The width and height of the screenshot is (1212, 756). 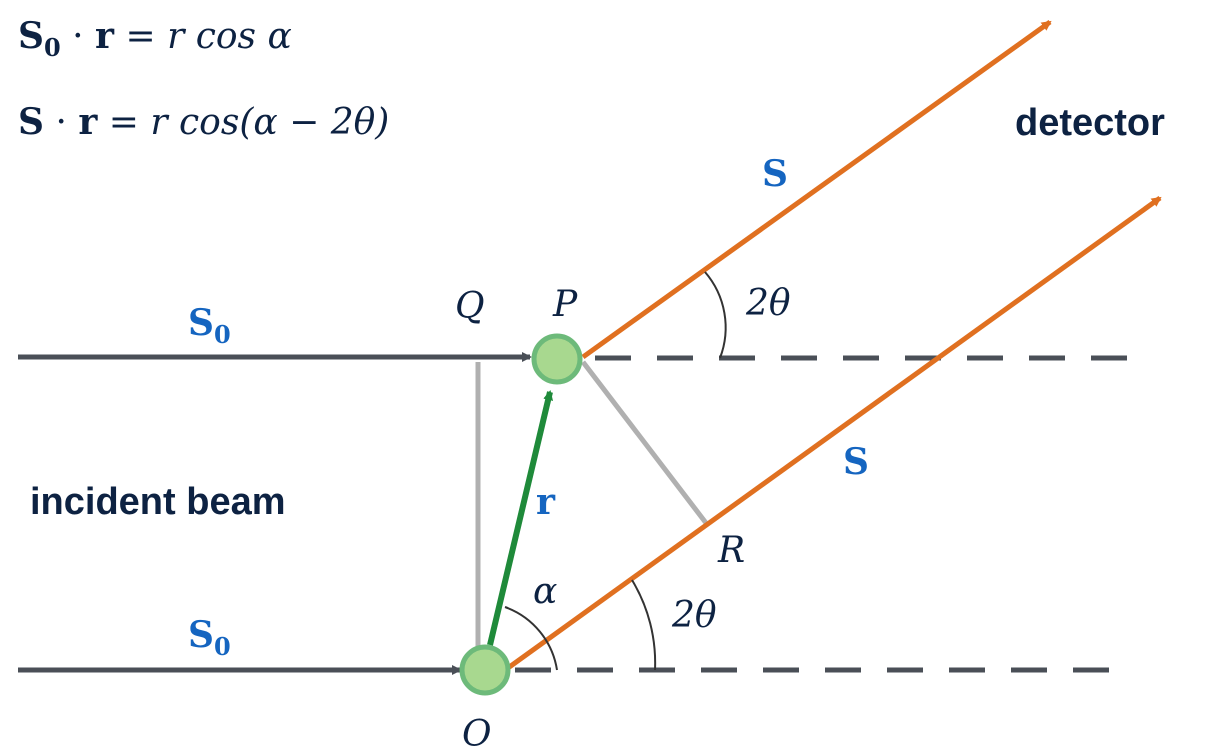 I want to click on label-point-P: P, so click(x=565, y=304).